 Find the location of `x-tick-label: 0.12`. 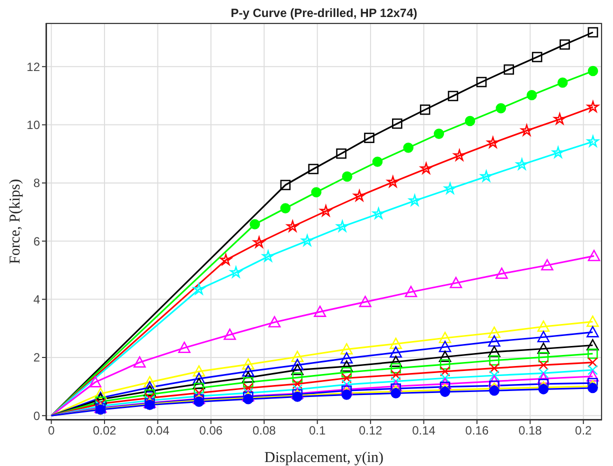

x-tick-label: 0.12 is located at coordinates (370, 431).